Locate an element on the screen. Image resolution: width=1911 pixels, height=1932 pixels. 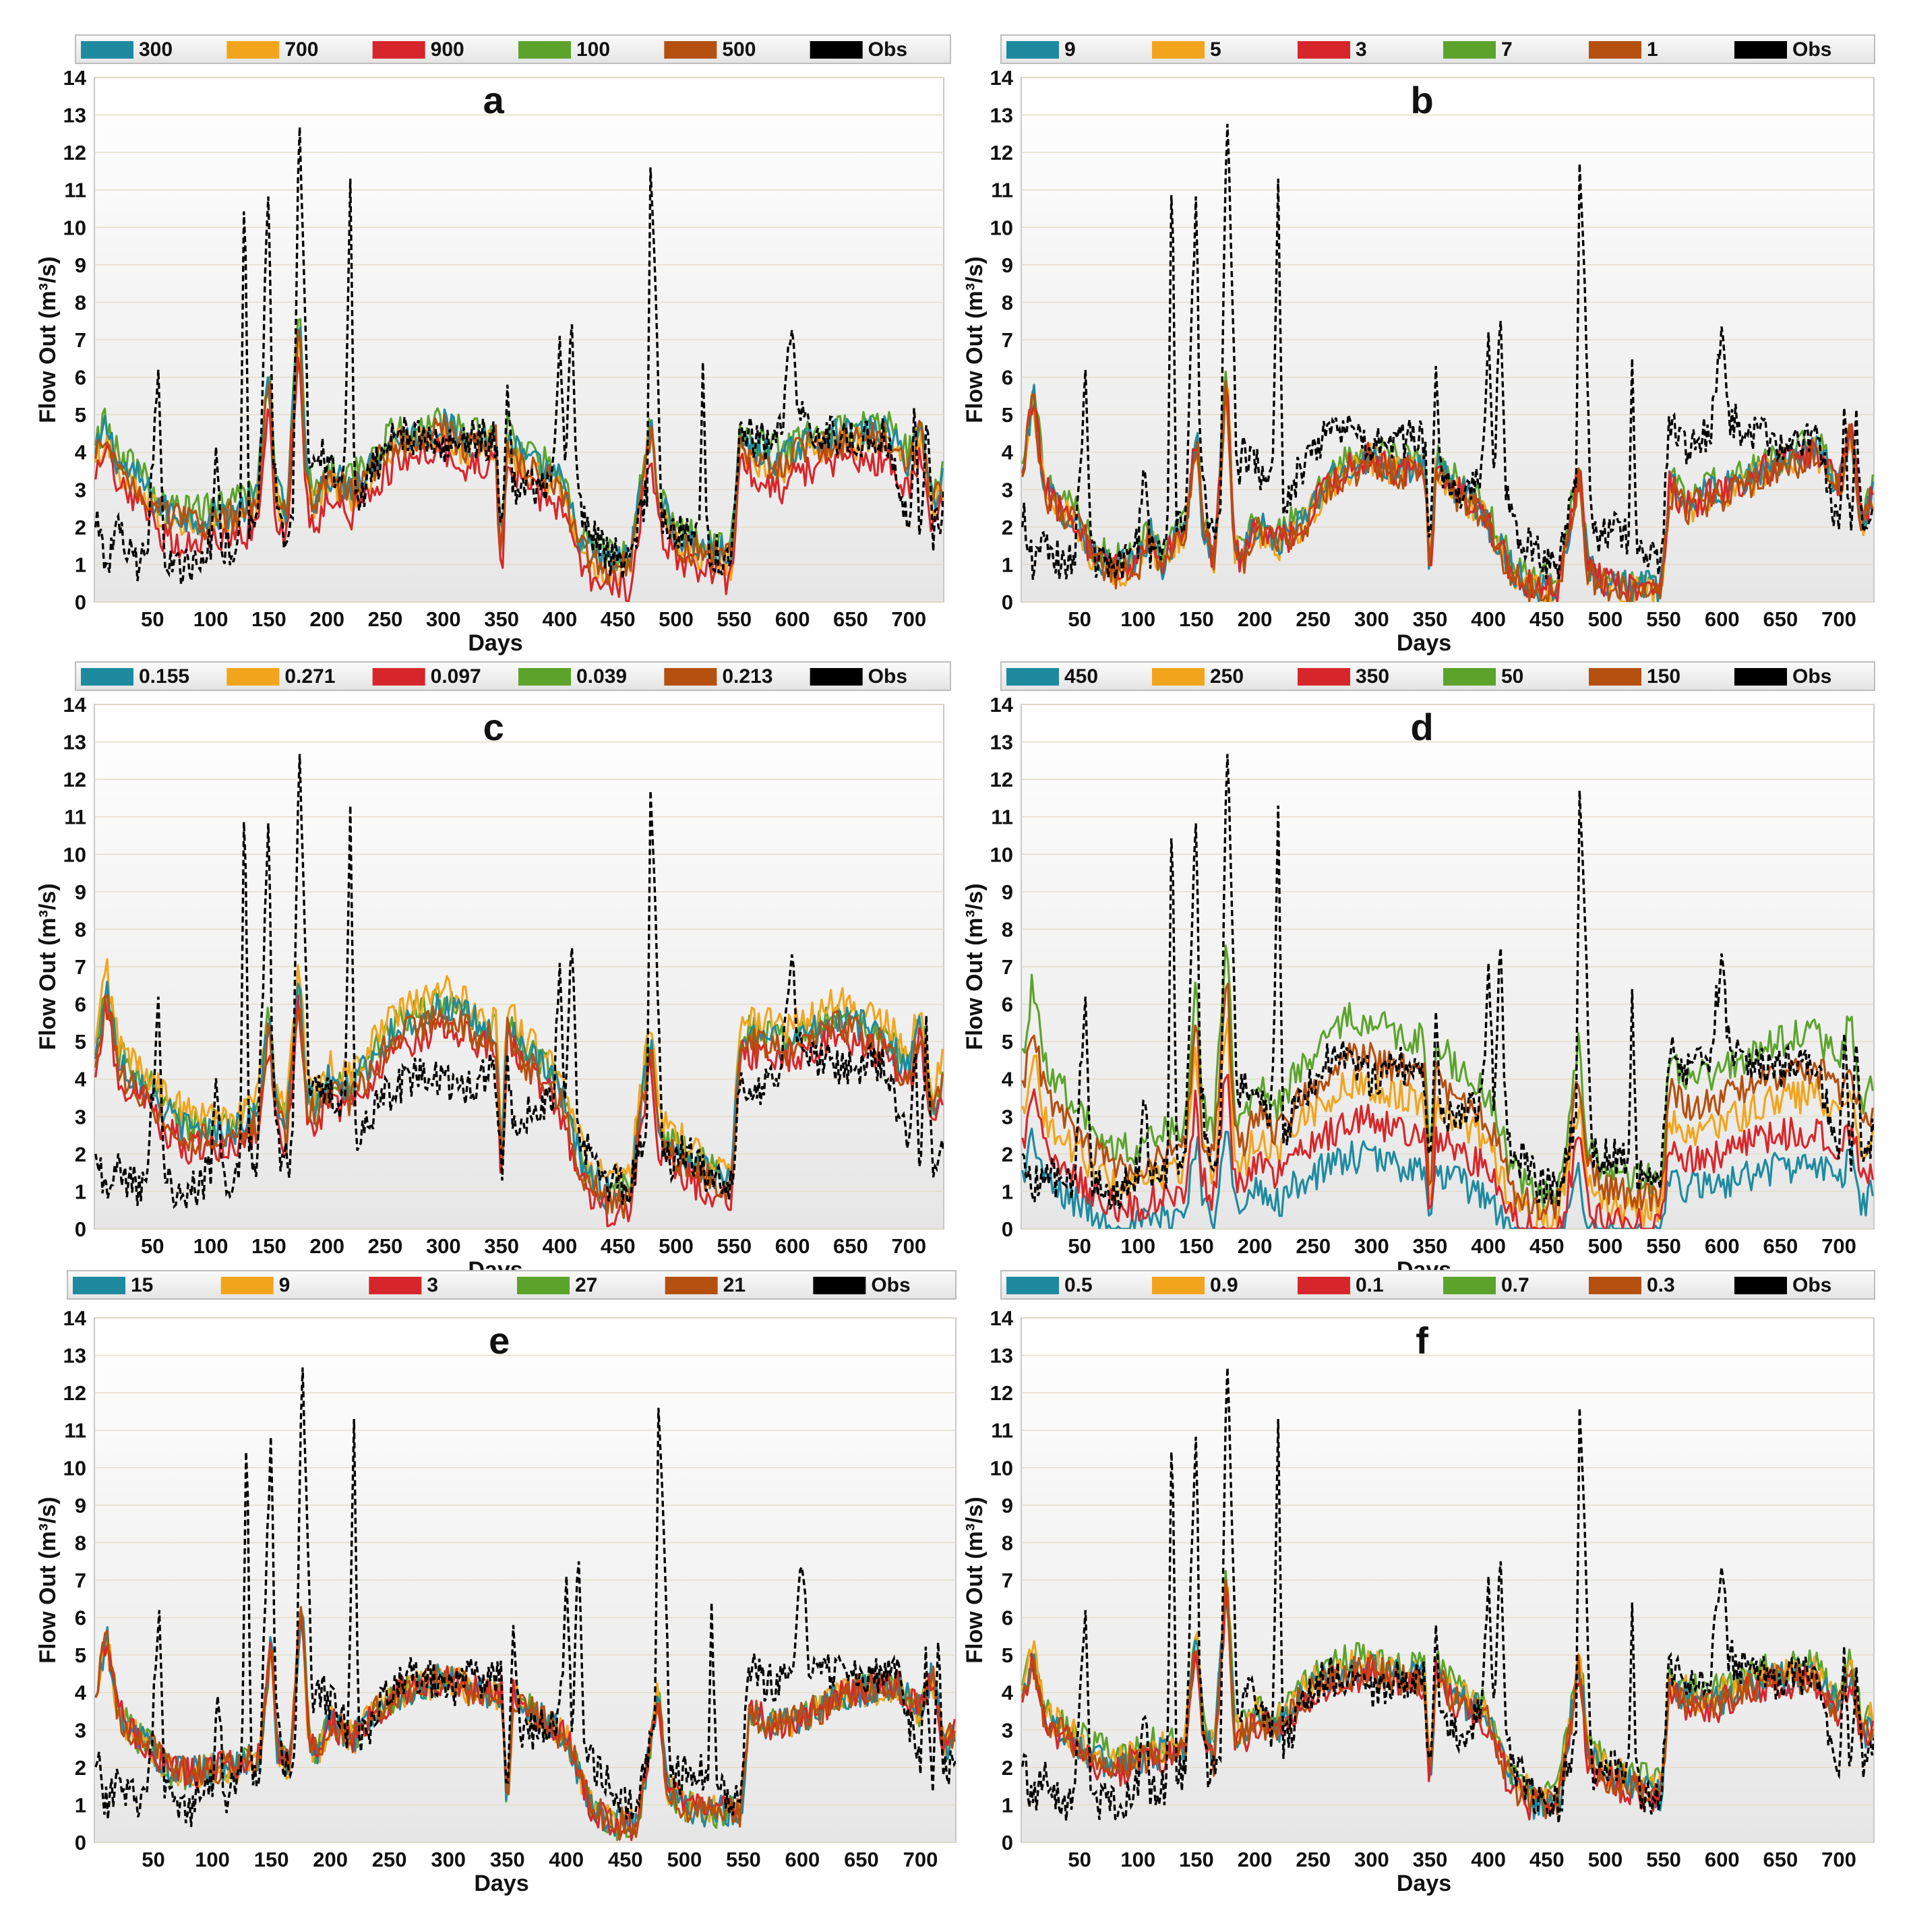
legend-c: 0.155 0.271 0.097 0.039 0.213 Obs is located at coordinates (513, 676).